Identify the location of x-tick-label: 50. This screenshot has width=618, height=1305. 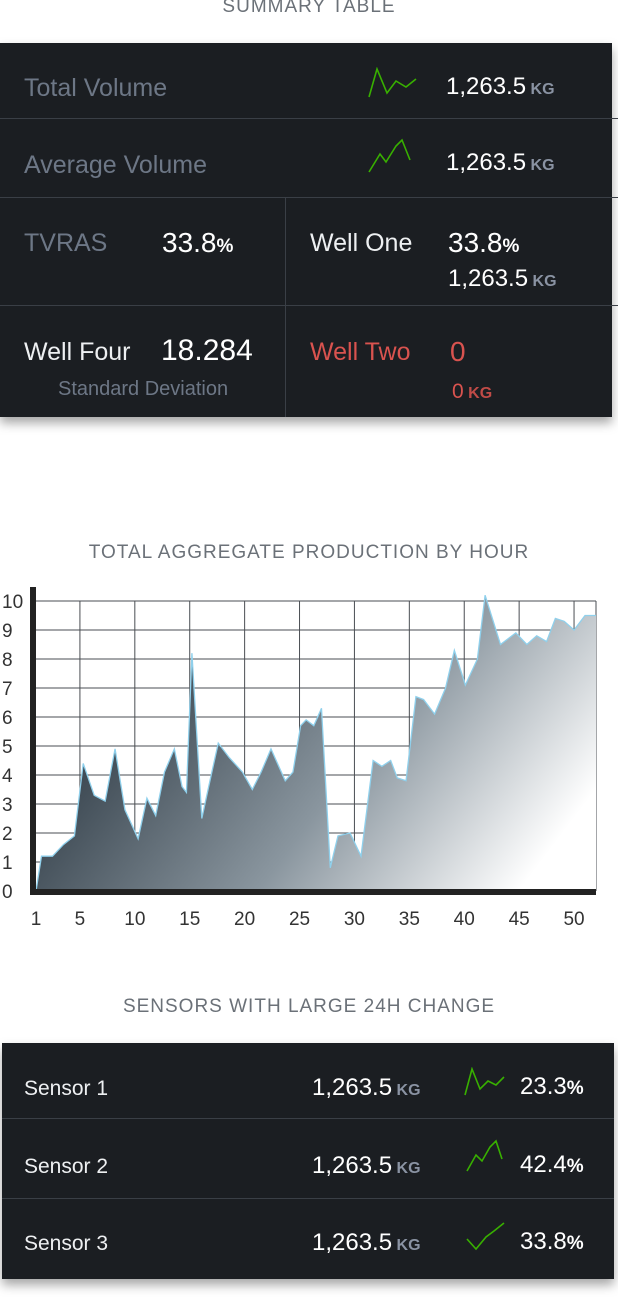
(573, 919).